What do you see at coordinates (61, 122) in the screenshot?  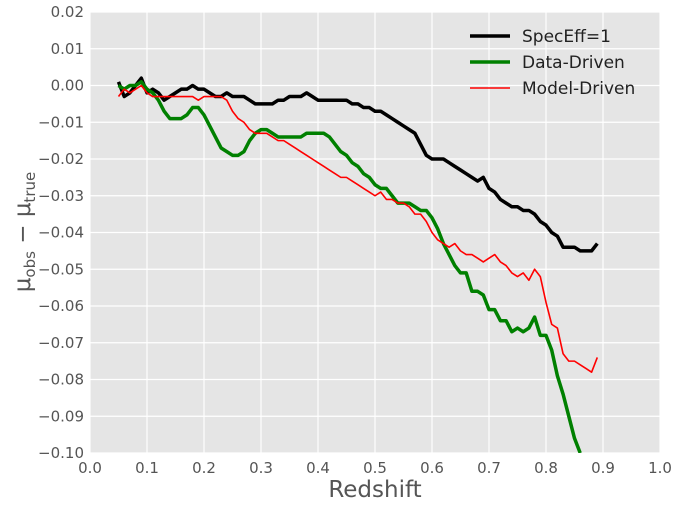 I see `y-tick-label: −0.01` at bounding box center [61, 122].